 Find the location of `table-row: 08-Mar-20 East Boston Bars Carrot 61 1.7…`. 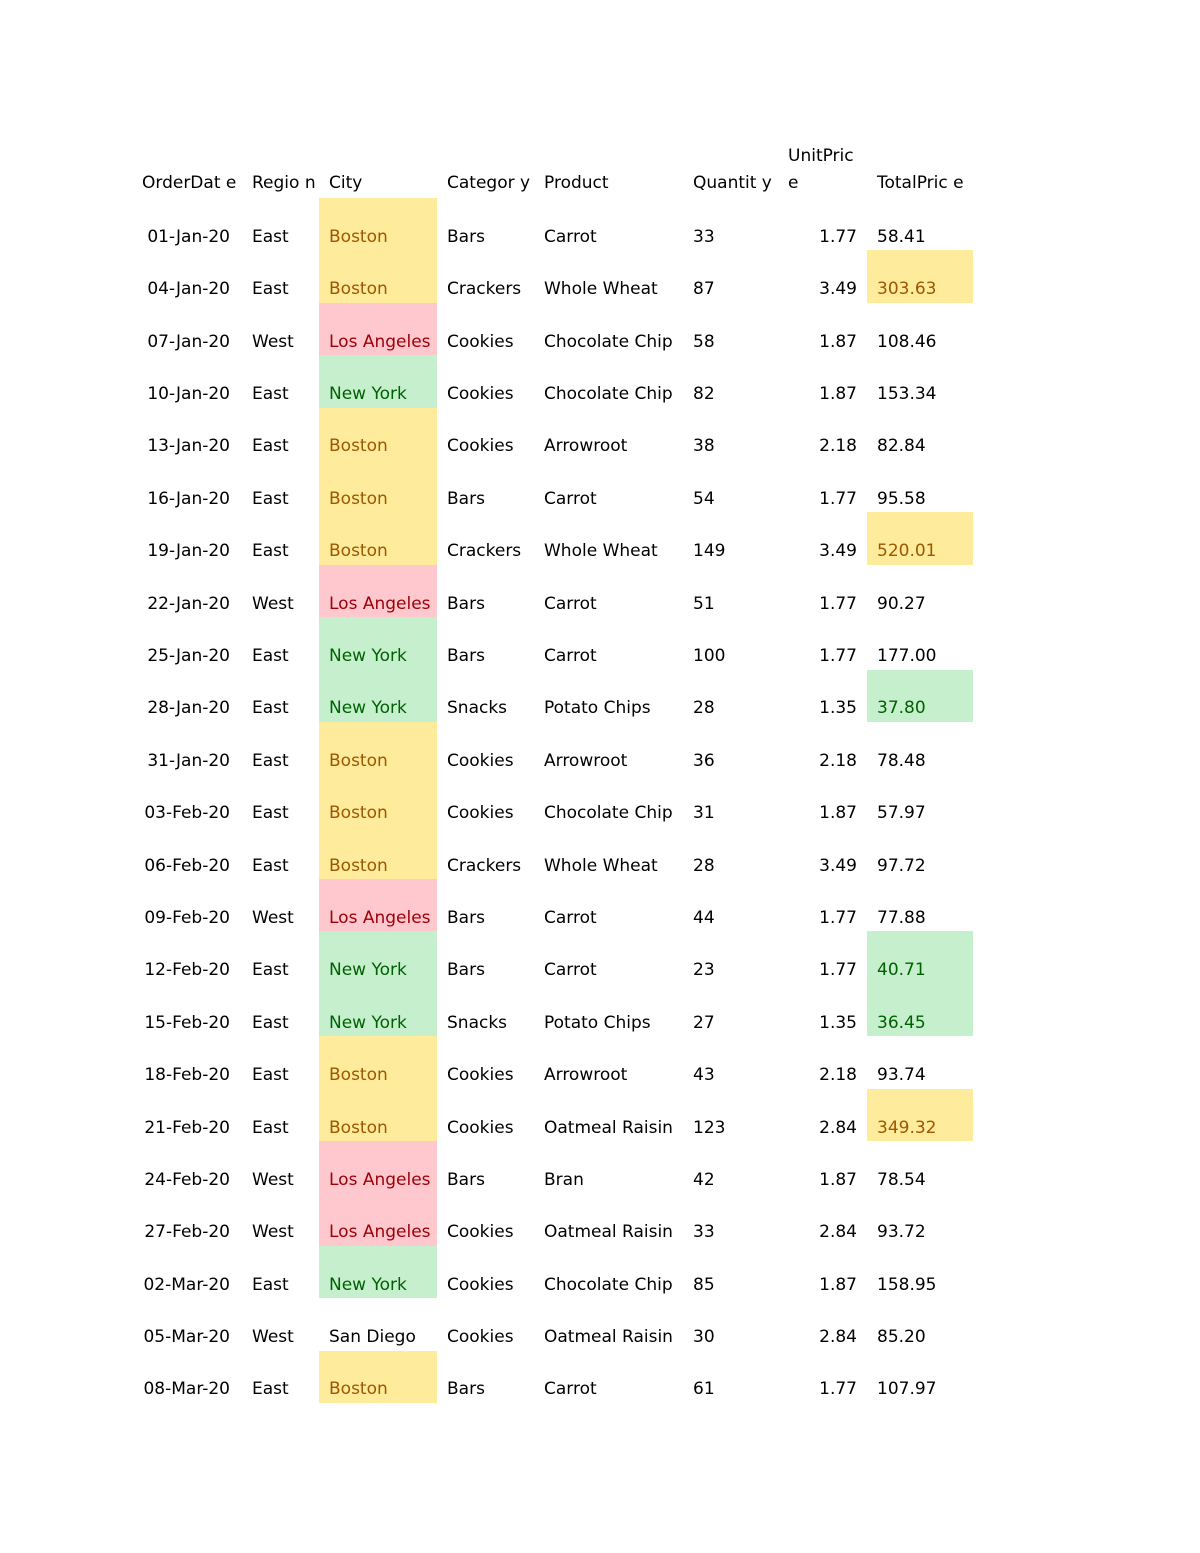

table-row: 08-Mar-20 East Boston Bars Carrot 61 1.7… is located at coordinates (552, 1376).